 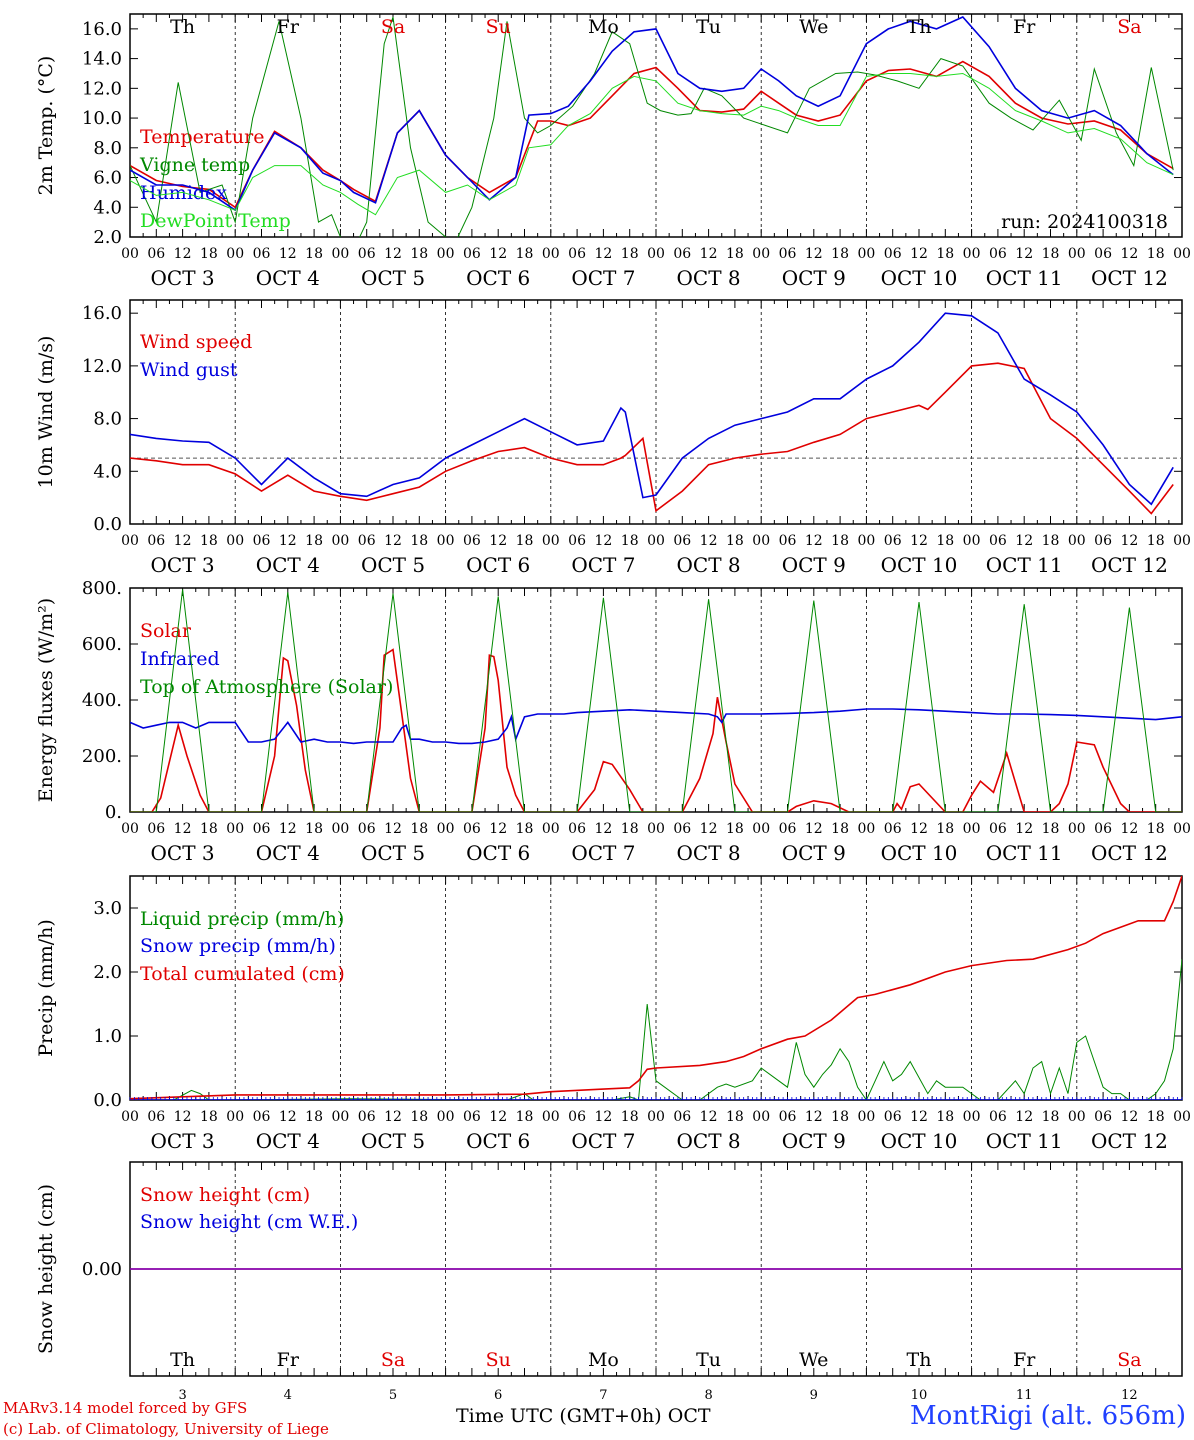 What do you see at coordinates (498, 1395) in the screenshot?
I see `day-number-3: 6` at bounding box center [498, 1395].